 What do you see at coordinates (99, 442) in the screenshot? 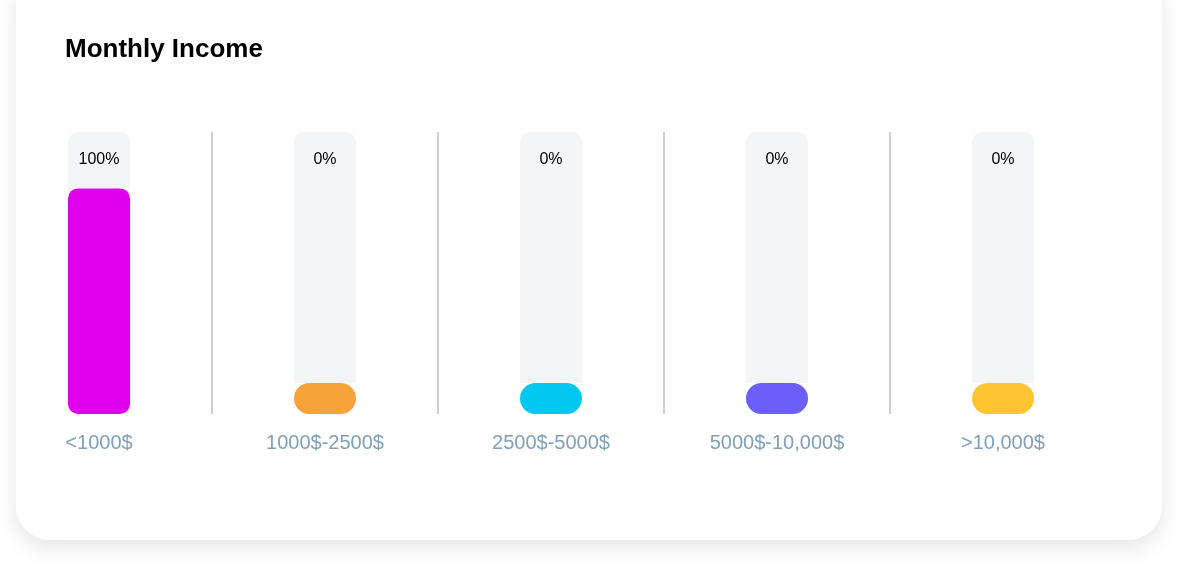
I see `x-tick-label: <1000$` at bounding box center [99, 442].